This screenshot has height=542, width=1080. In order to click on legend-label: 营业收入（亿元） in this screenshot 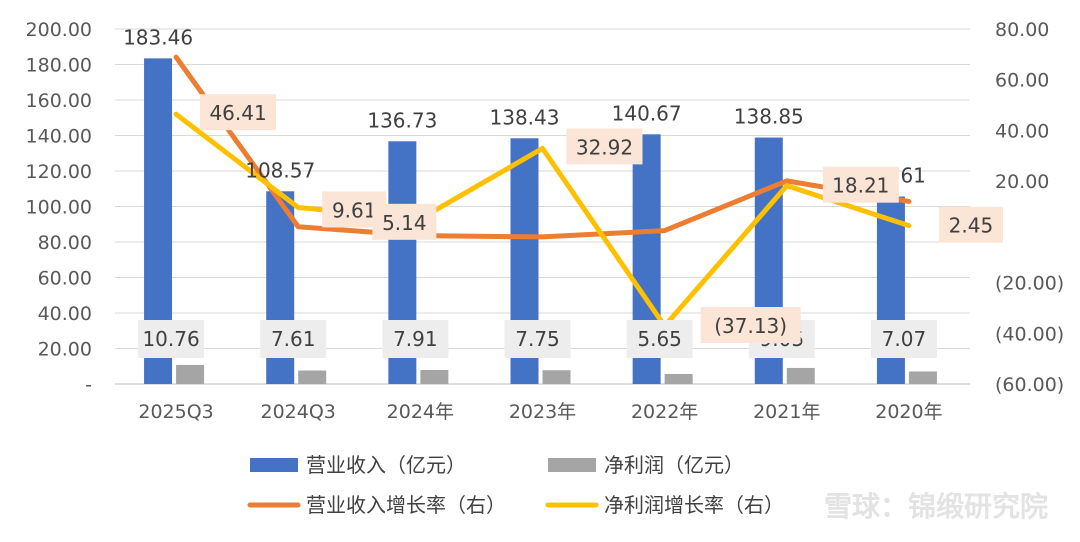, I will do `click(386, 465)`.